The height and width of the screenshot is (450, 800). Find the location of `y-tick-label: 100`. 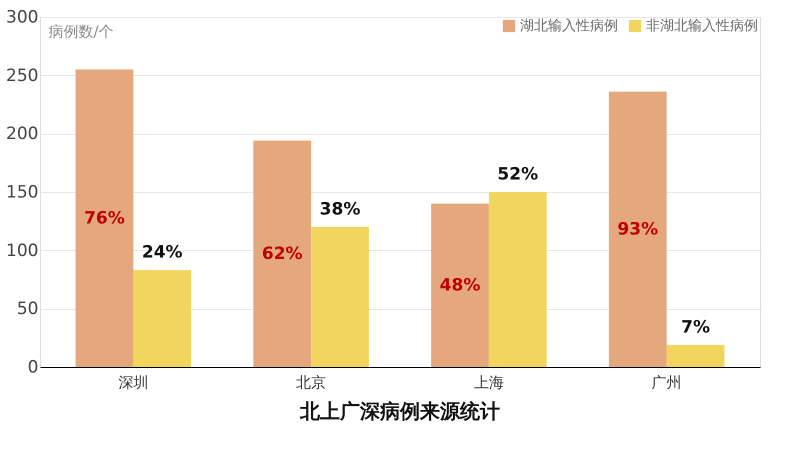

y-tick-label: 100 is located at coordinates (22, 250).